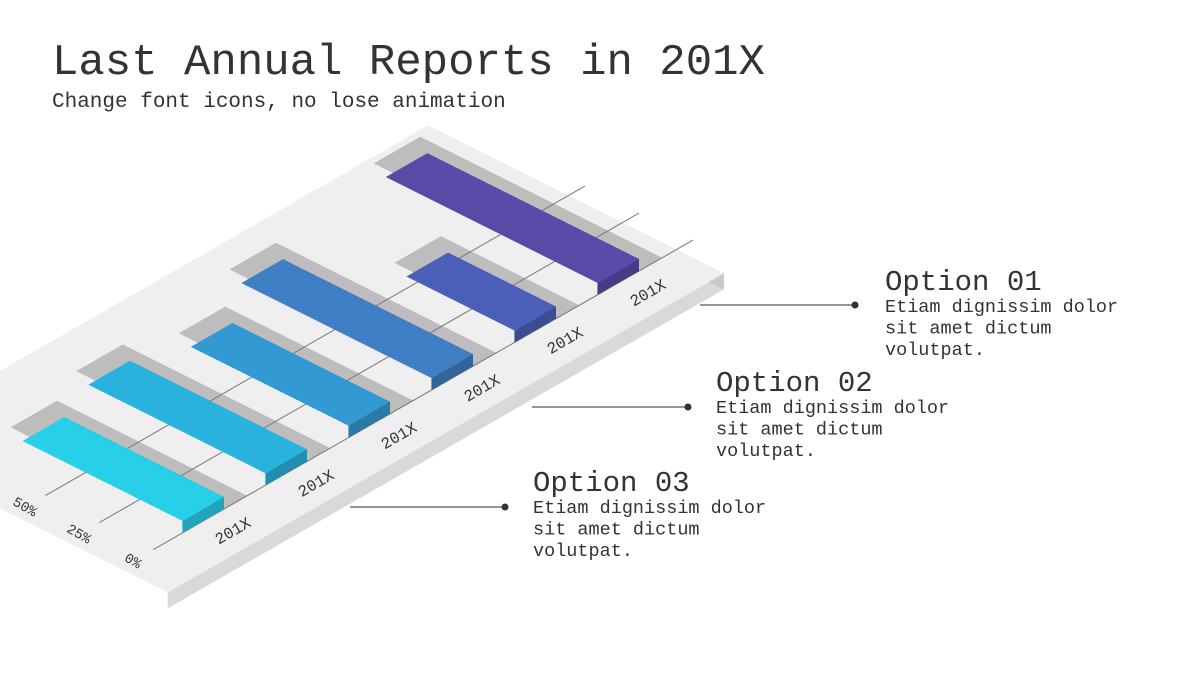  I want to click on callout-title: Option 03, so click(611, 483).